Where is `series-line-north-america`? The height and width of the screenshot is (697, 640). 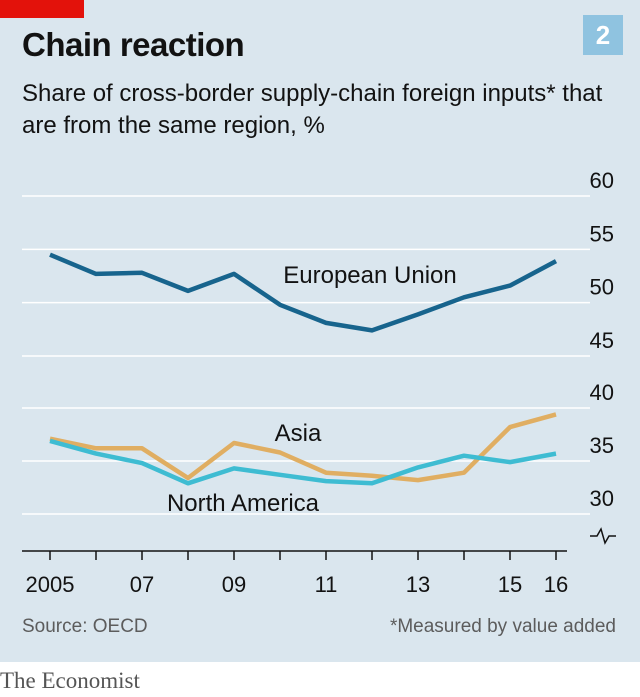
series-line-north-america is located at coordinates (303, 462).